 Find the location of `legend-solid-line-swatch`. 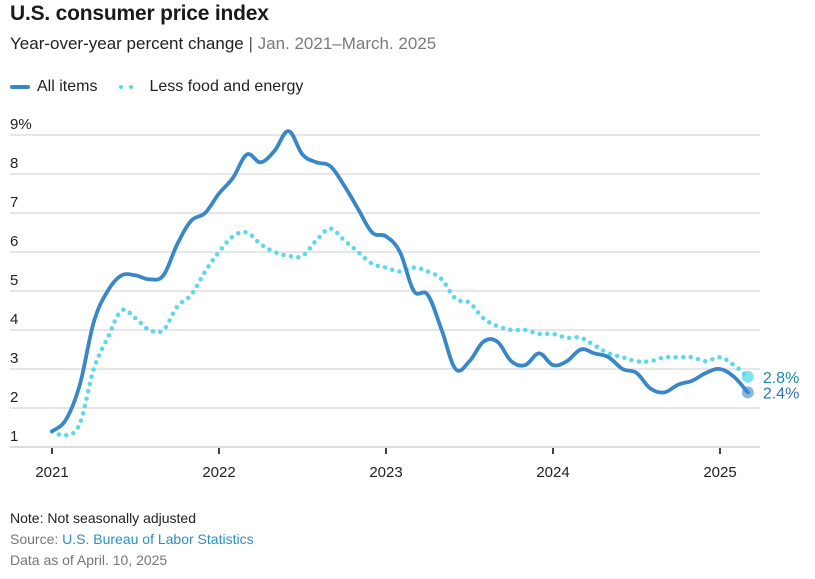

legend-solid-line-swatch is located at coordinates (20, 87).